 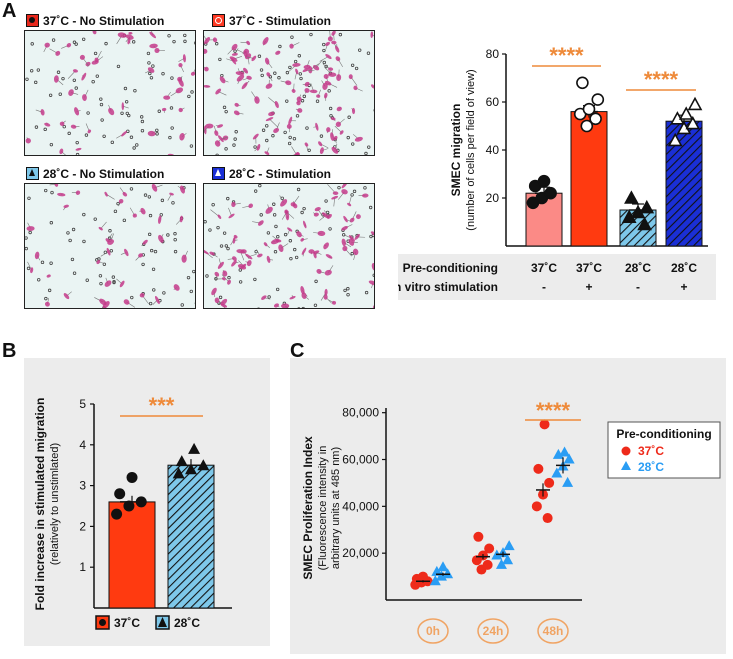 What do you see at coordinates (40, 504) in the screenshot?
I see `y-axis-label: Fold increase in stimulated migration` at bounding box center [40, 504].